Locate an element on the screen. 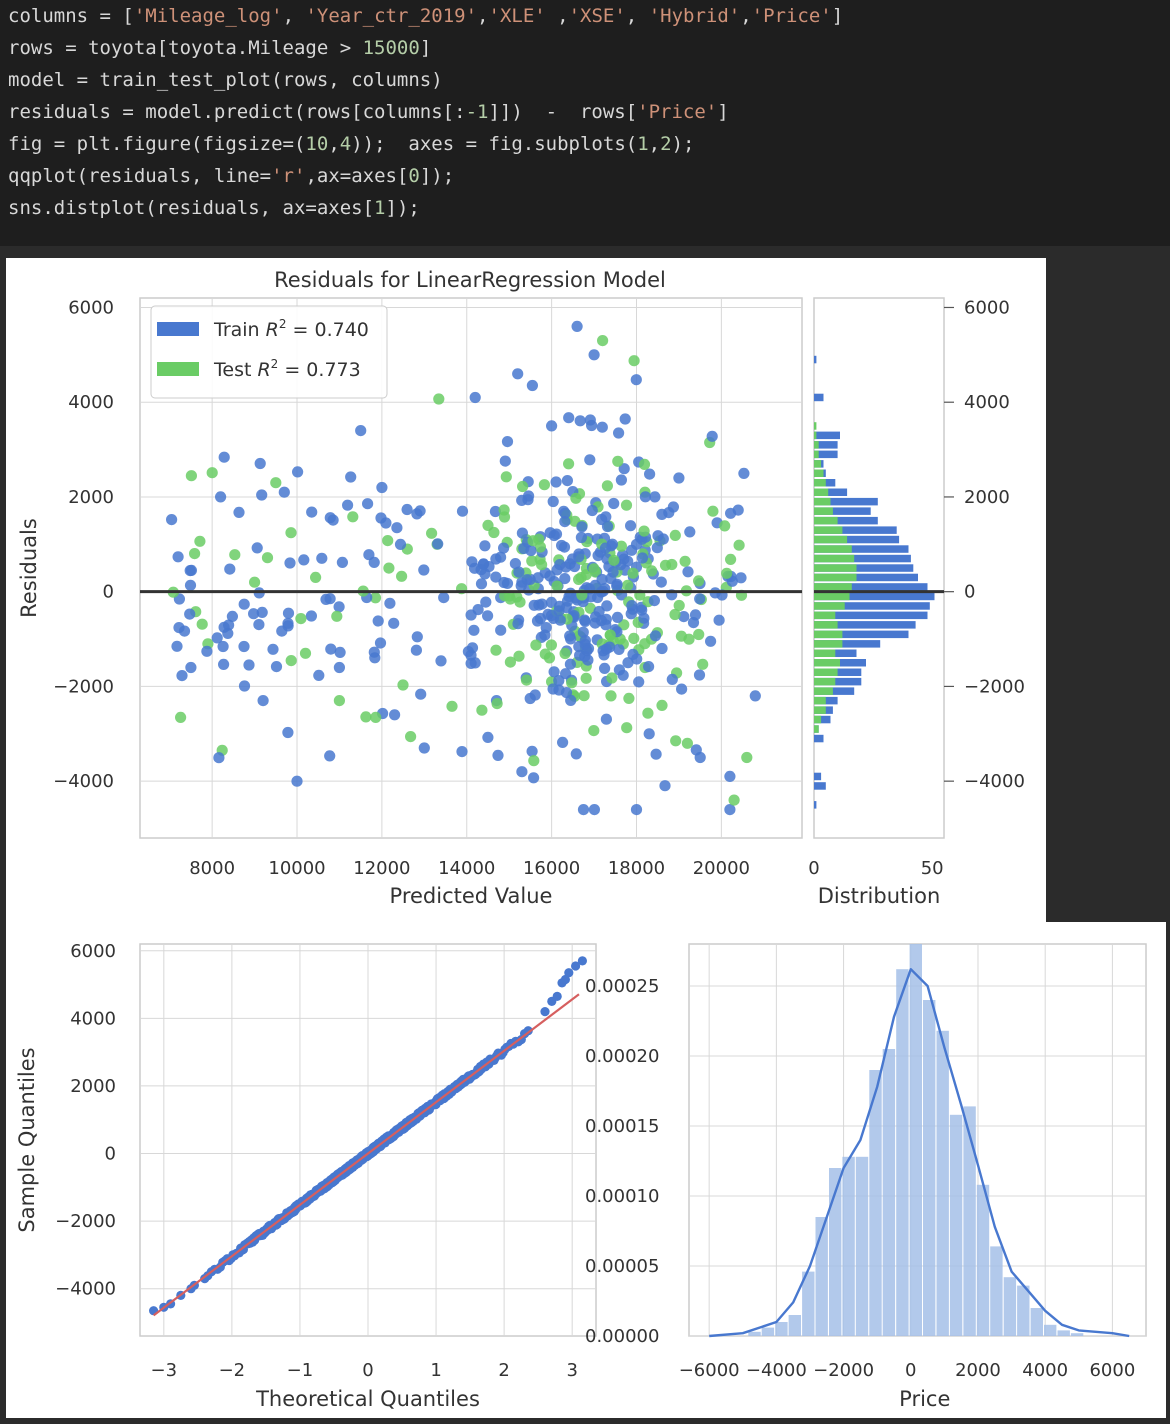 Image resolution: width=1170 pixels, height=1424 pixels. y-tick-label: 2000 is located at coordinates (91, 497).